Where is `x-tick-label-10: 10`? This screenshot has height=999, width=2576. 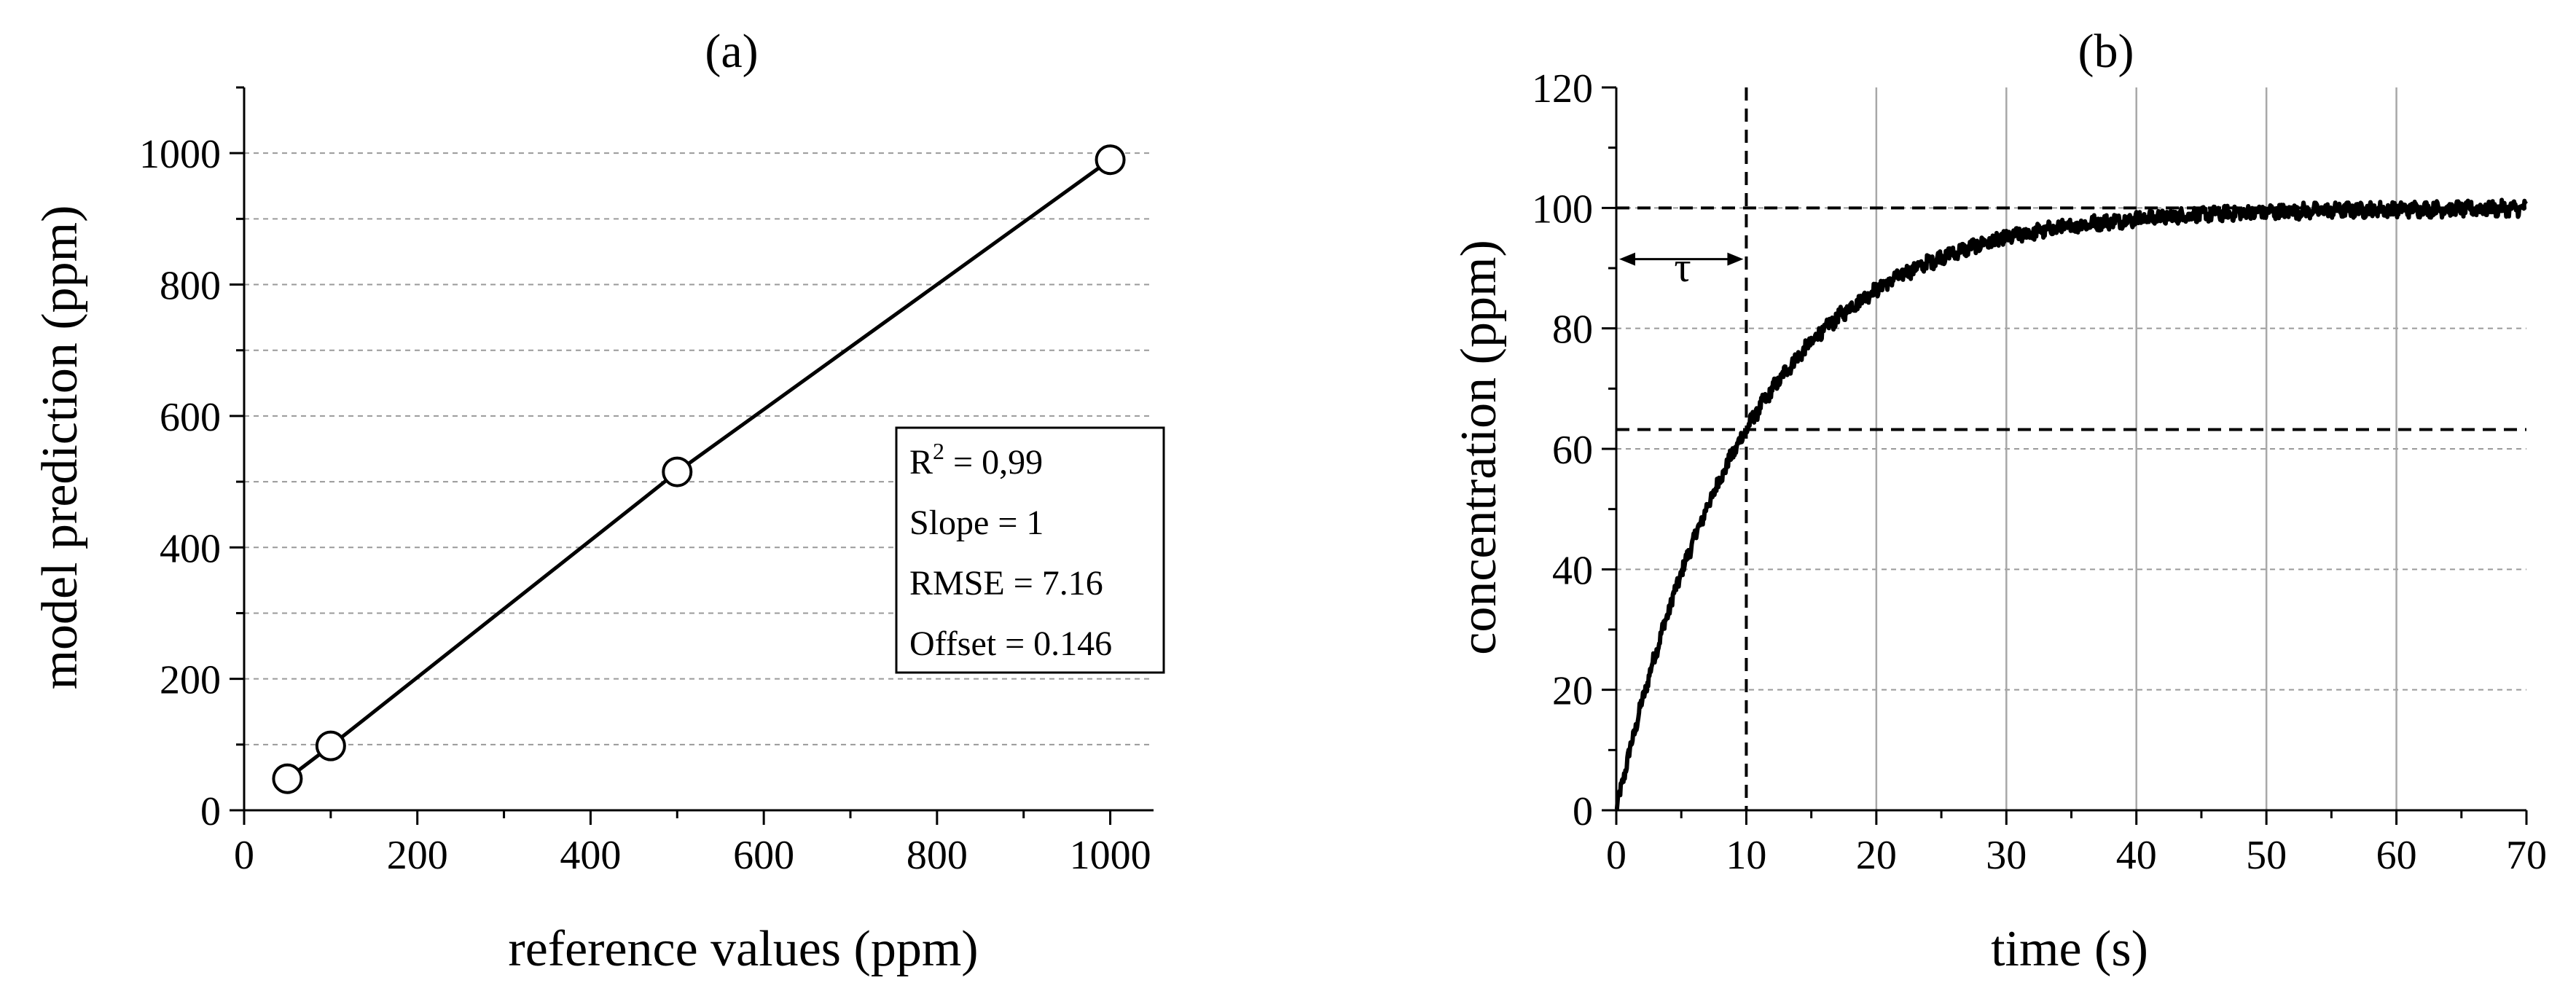
x-tick-label-10: 10 is located at coordinates (1746, 855).